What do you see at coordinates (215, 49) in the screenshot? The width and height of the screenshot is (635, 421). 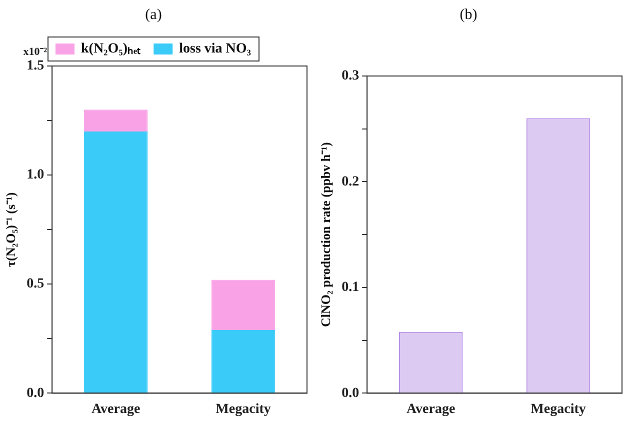 I see `legend-label: loss via NO₃` at bounding box center [215, 49].